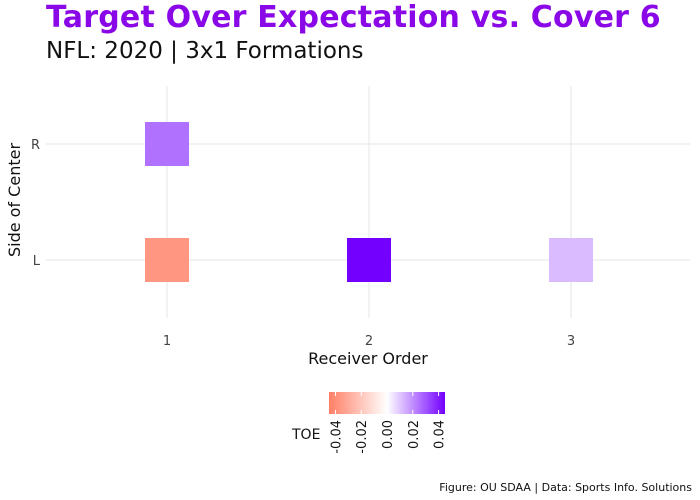 Image resolution: width=700 pixels, height=500 pixels. Describe the element at coordinates (369, 260) in the screenshot. I see `heatmap-cell-2-L` at that location.